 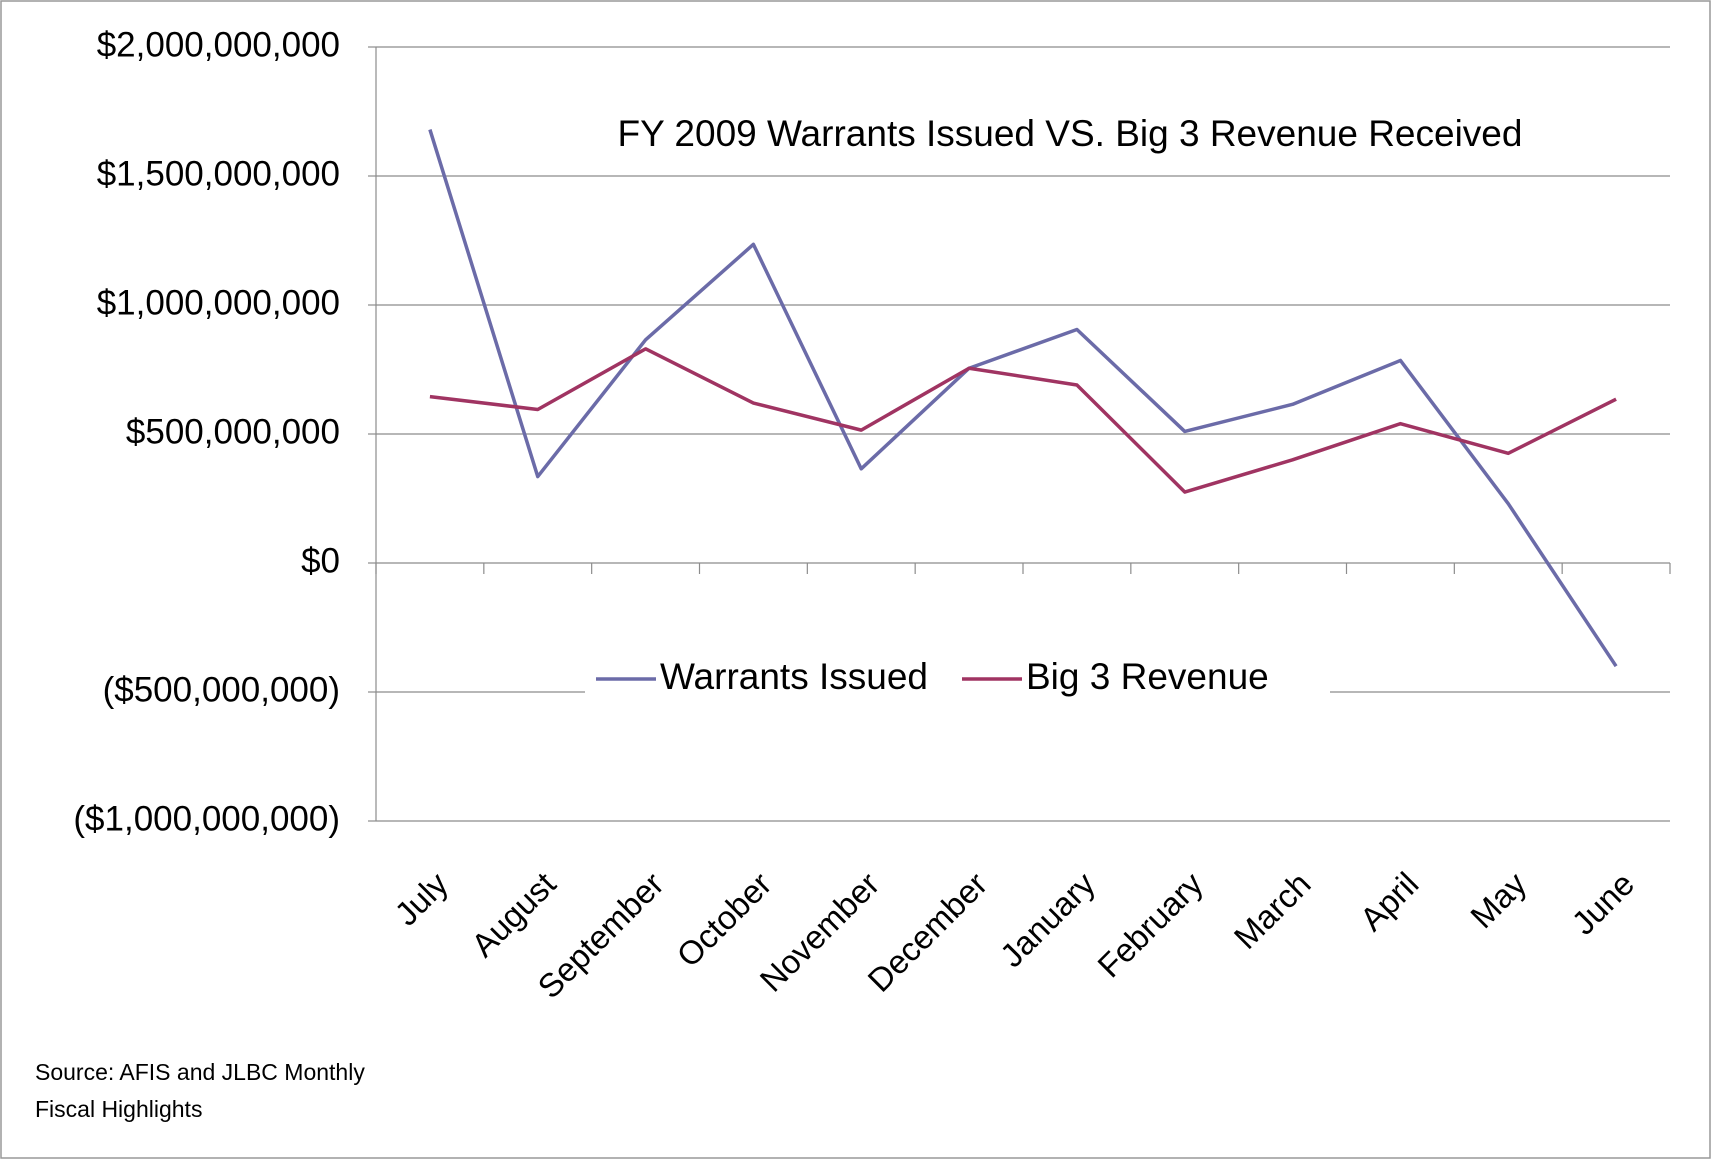 I want to click on series-line, so click(x=1023, y=420).